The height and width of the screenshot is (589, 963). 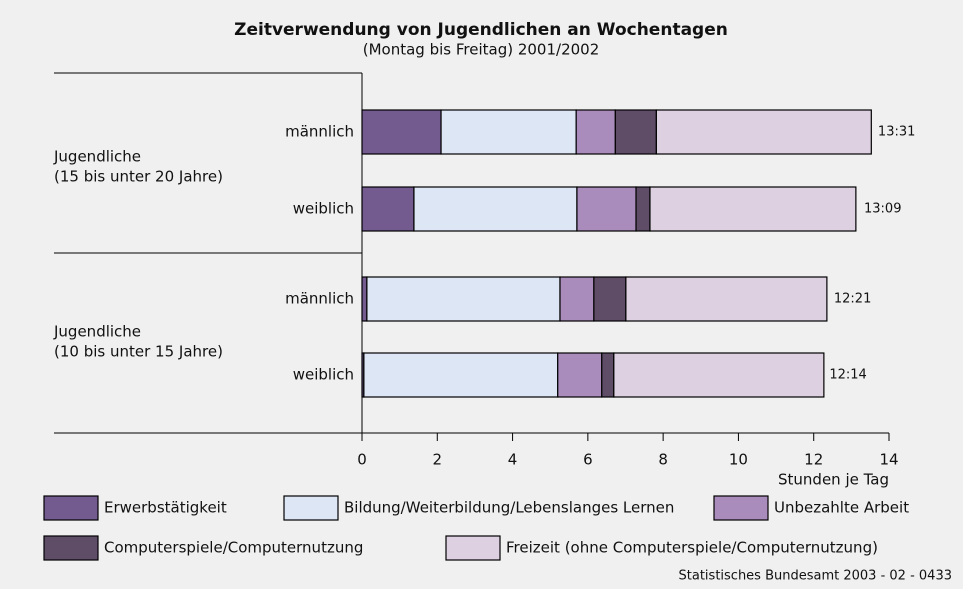 What do you see at coordinates (438, 460) in the screenshot?
I see `x-tick-label: 2` at bounding box center [438, 460].